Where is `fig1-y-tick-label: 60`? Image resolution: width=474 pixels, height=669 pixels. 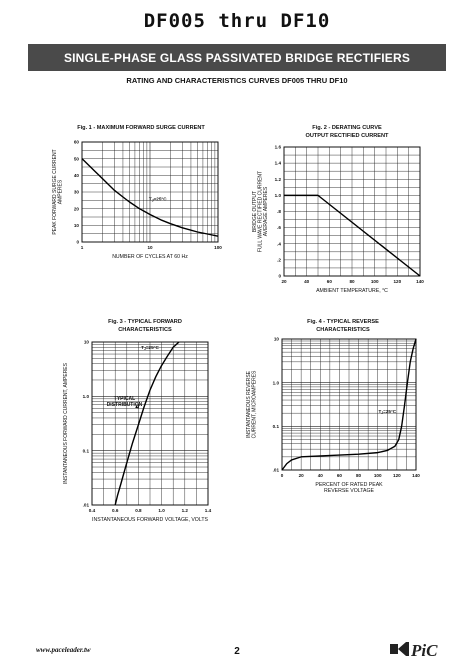 fig1-y-tick-label: 60 is located at coordinates (77, 142).